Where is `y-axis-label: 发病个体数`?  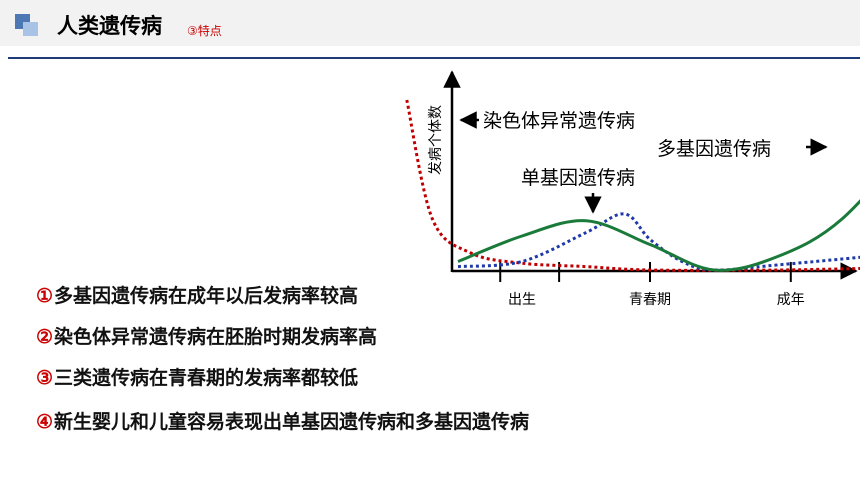 y-axis-label: 发病个体数 is located at coordinates (436, 140).